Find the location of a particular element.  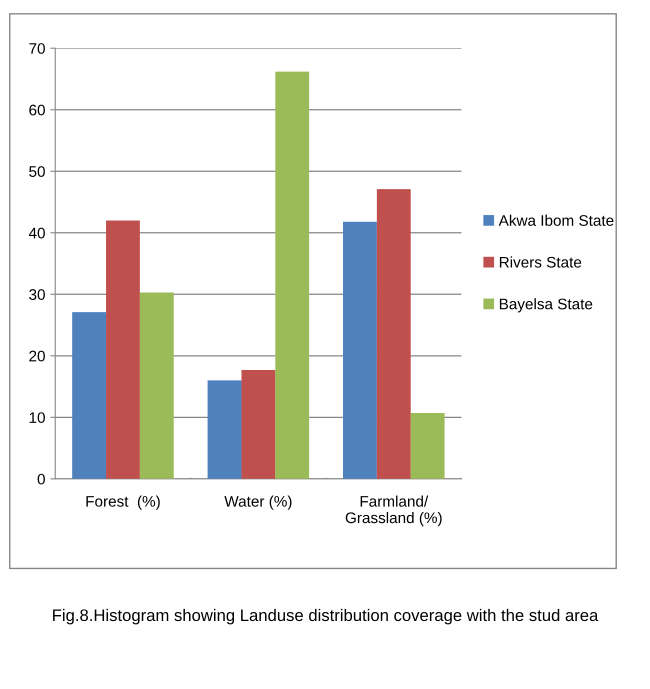

y-tick-label: 20 is located at coordinates (37, 356).